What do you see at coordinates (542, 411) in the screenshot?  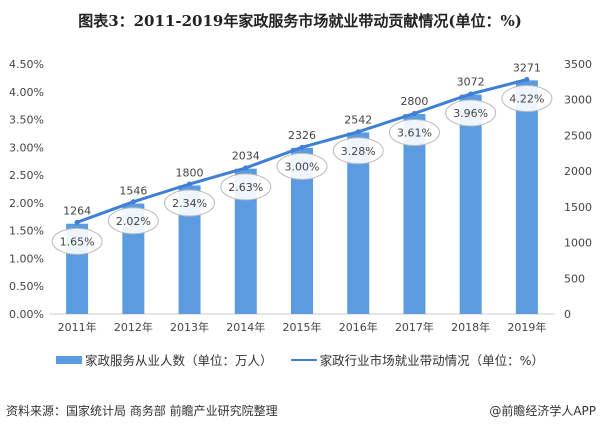 I see `credit-note: @前瞻经济学人APP` at bounding box center [542, 411].